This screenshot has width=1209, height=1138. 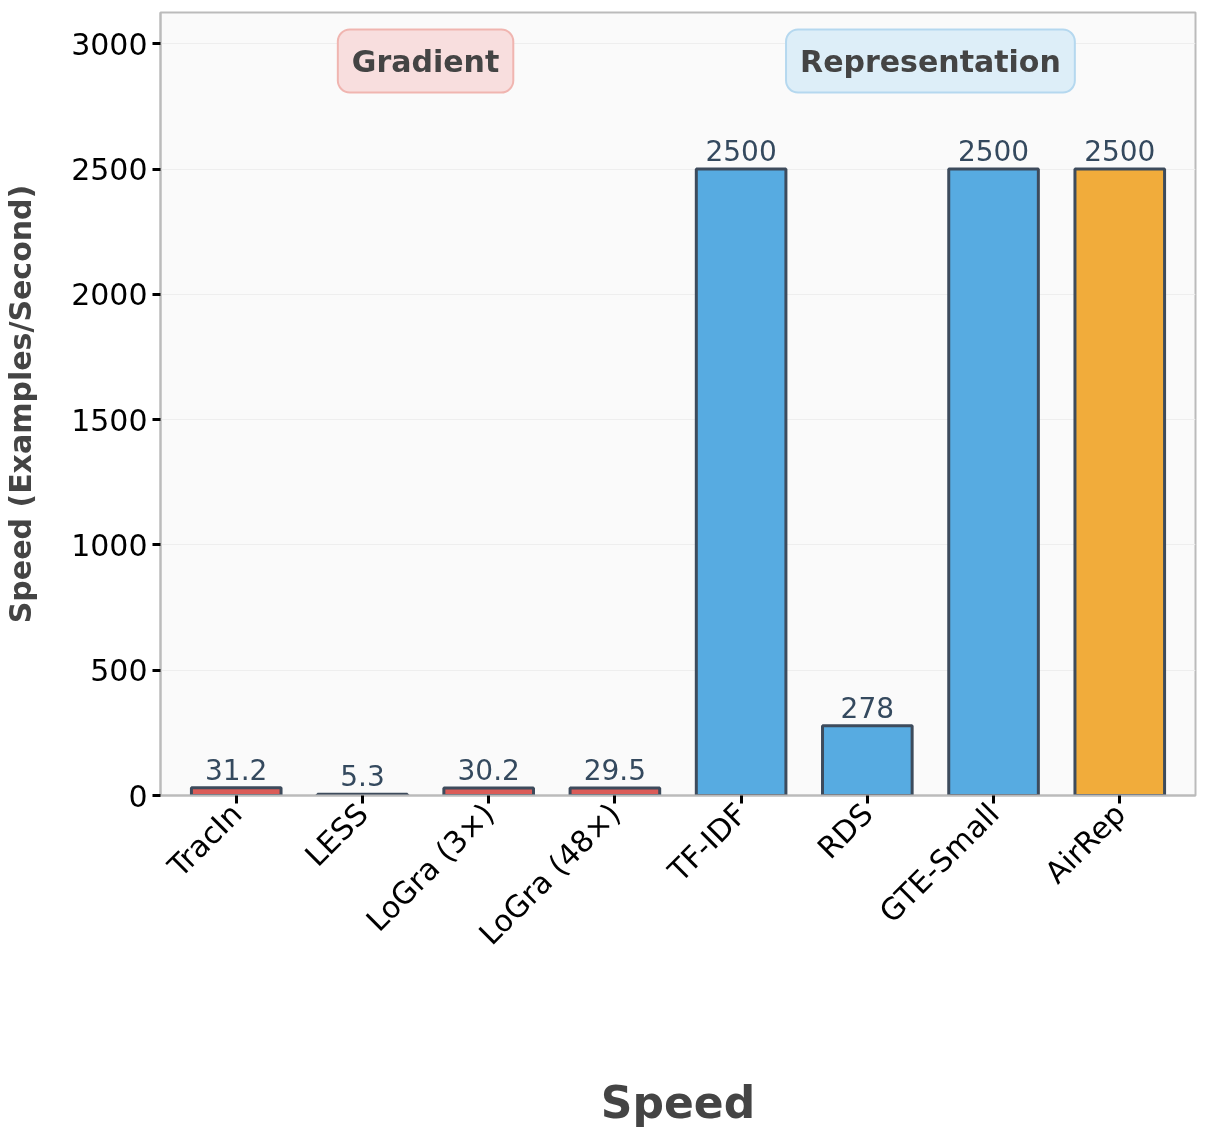 I want to click on y-tick-label: 1500, so click(x=109, y=420).